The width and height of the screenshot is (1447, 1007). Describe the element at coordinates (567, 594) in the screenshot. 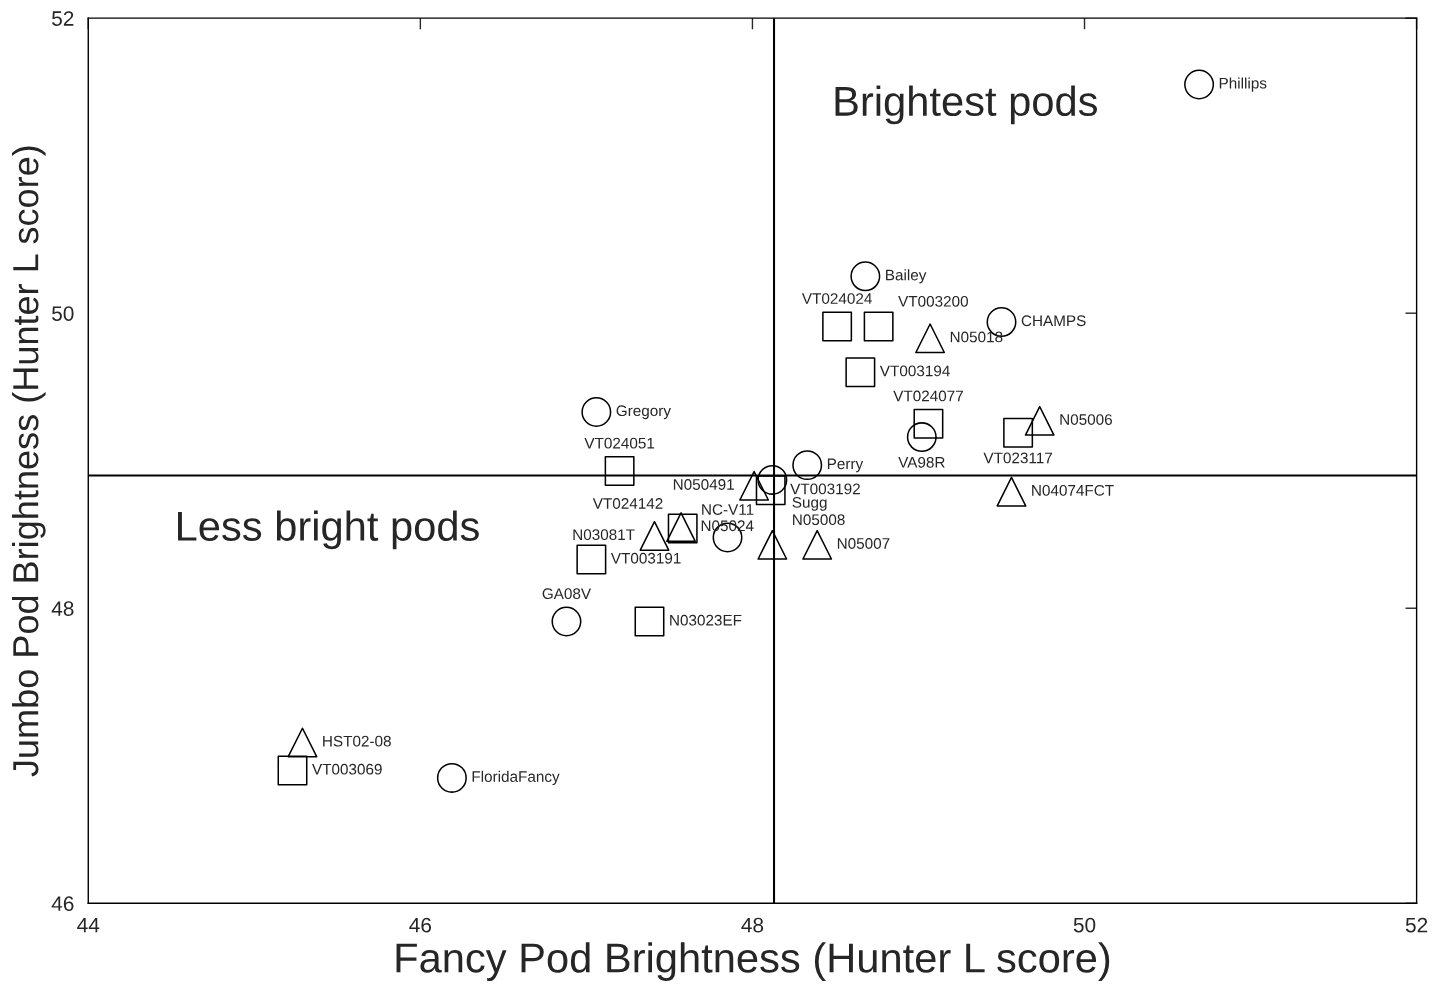

I see `annotation: GA08V` at that location.